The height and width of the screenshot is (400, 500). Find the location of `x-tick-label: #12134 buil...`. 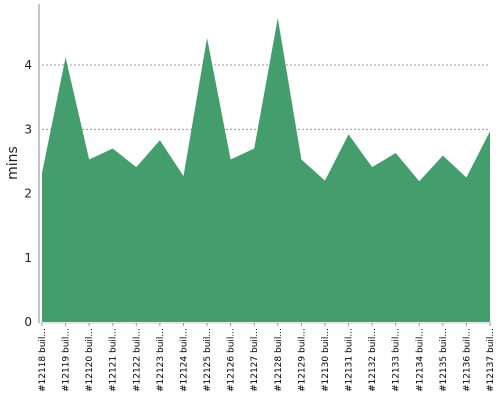

x-tick-label: #12134 buil... is located at coordinates (420, 360).